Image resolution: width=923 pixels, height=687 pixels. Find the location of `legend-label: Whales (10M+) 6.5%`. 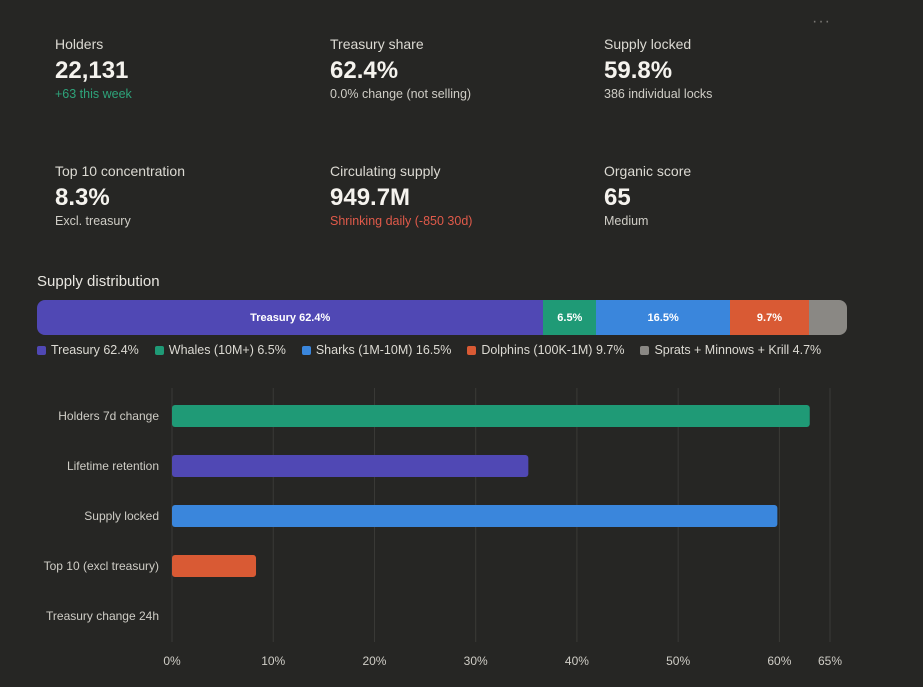

legend-label: Whales (10M+) 6.5% is located at coordinates (227, 350).